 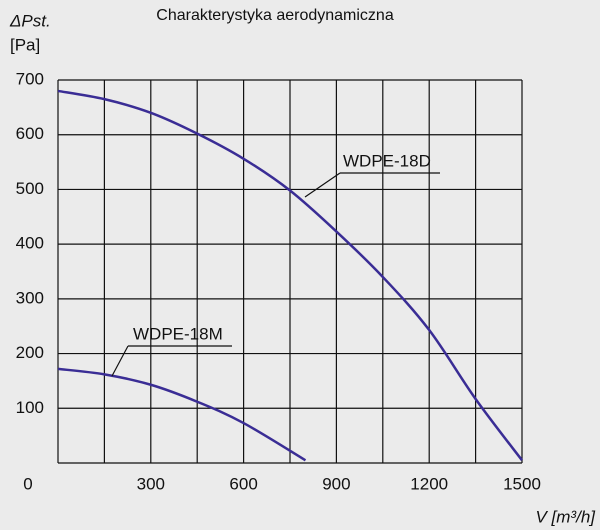 What do you see at coordinates (30, 352) in the screenshot?
I see `y-tick-label: 200` at bounding box center [30, 352].